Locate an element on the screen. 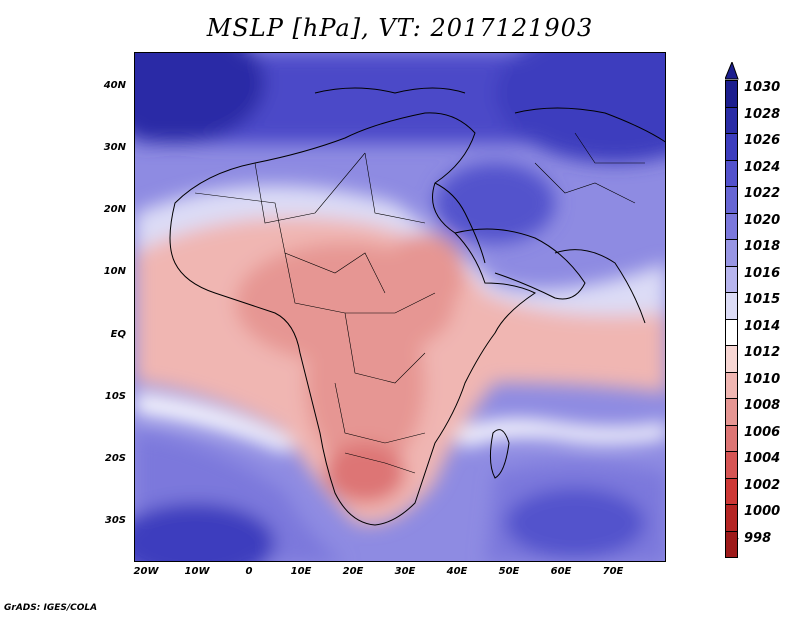 This screenshot has width=800, height=618. y-tick-label: EQ is located at coordinates (118, 334).